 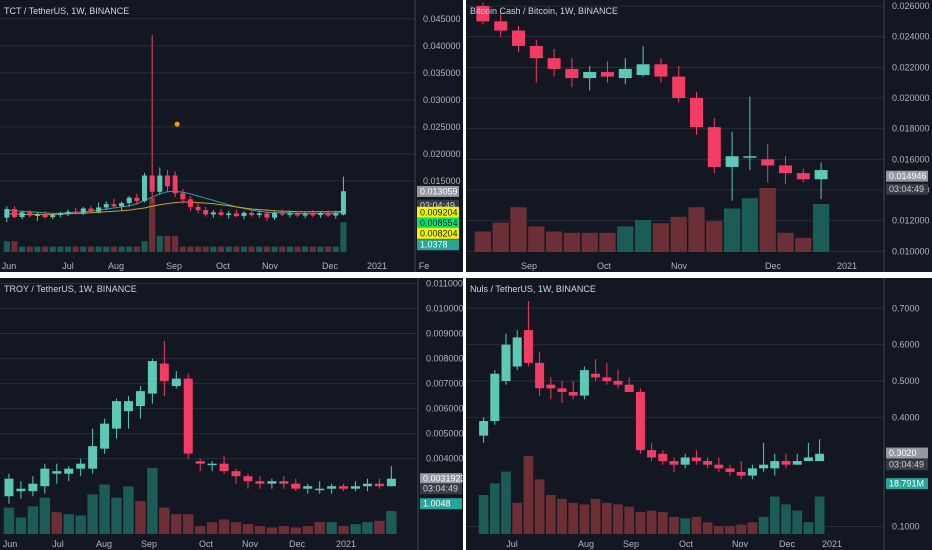 What do you see at coordinates (442, 19) in the screenshot?
I see `tct-y-tick-label: 0.045000` at bounding box center [442, 19].